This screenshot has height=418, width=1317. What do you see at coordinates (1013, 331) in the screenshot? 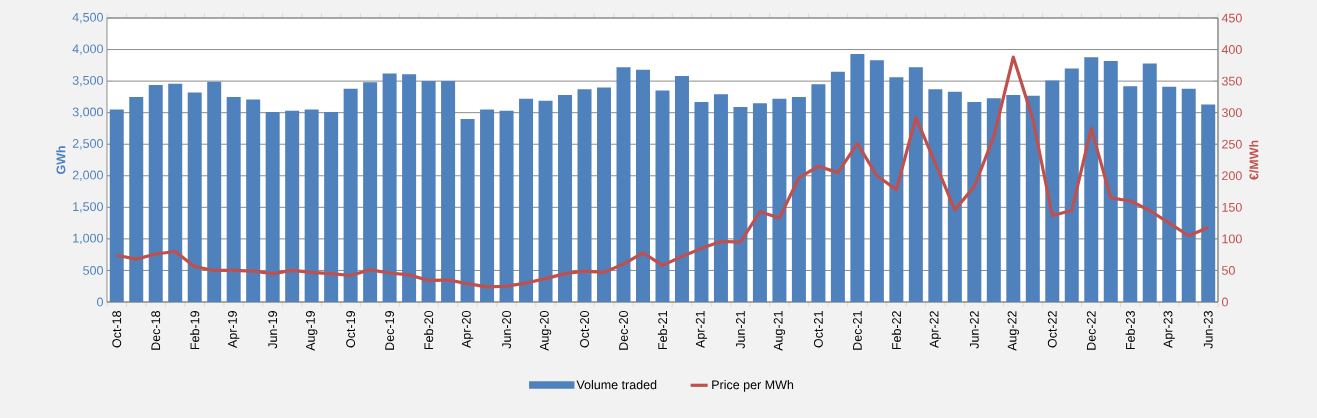
I see `x-tick-label: Aug-22` at bounding box center [1013, 331].